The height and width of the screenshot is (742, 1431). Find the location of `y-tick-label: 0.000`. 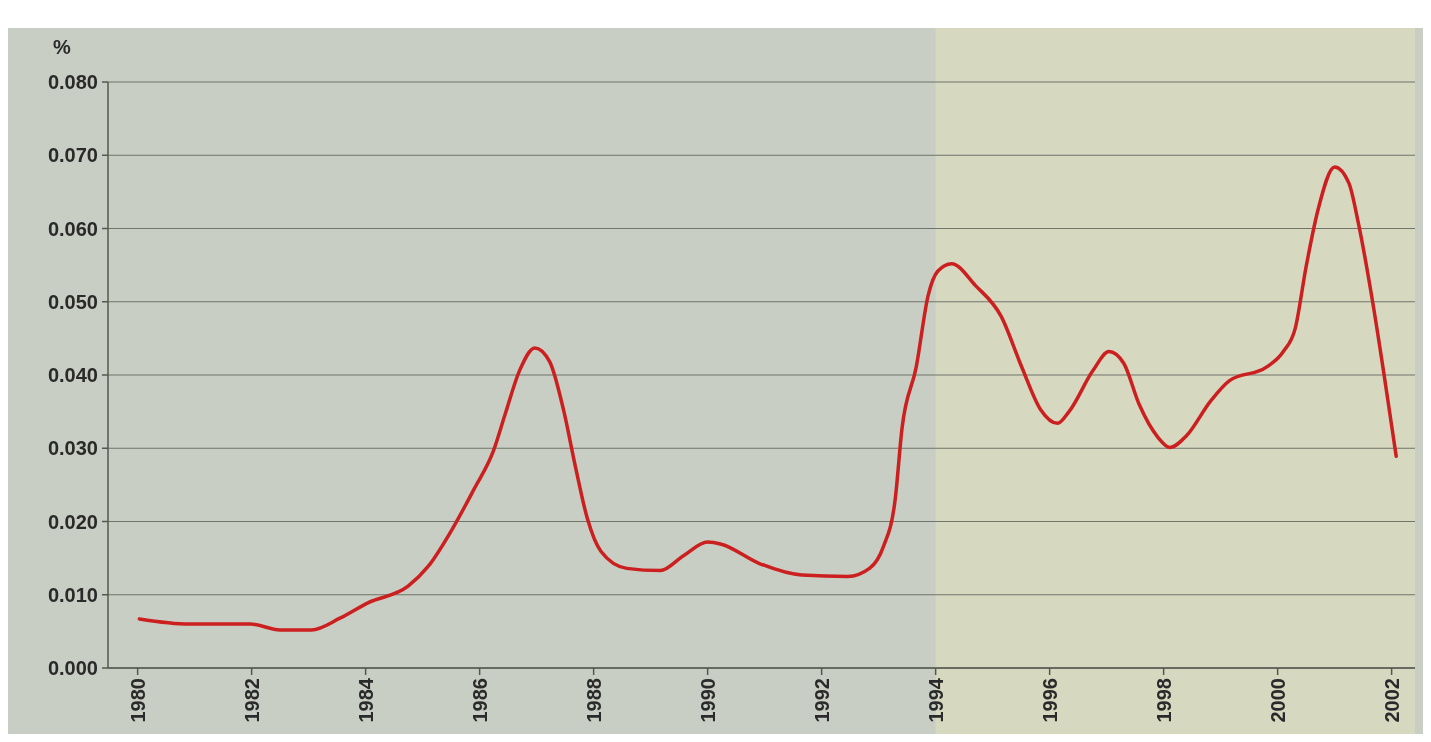

y-tick-label: 0.000 is located at coordinates (72, 668).